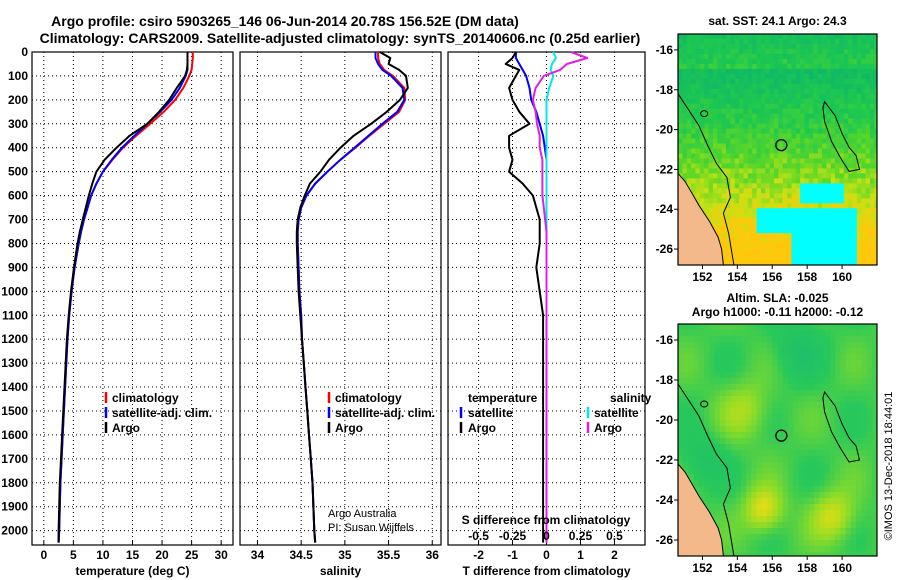 Image resolution: width=900 pixels, height=580 pixels. Describe the element at coordinates (841, 136) in the screenshot. I see `reef-contour-east` at that location.